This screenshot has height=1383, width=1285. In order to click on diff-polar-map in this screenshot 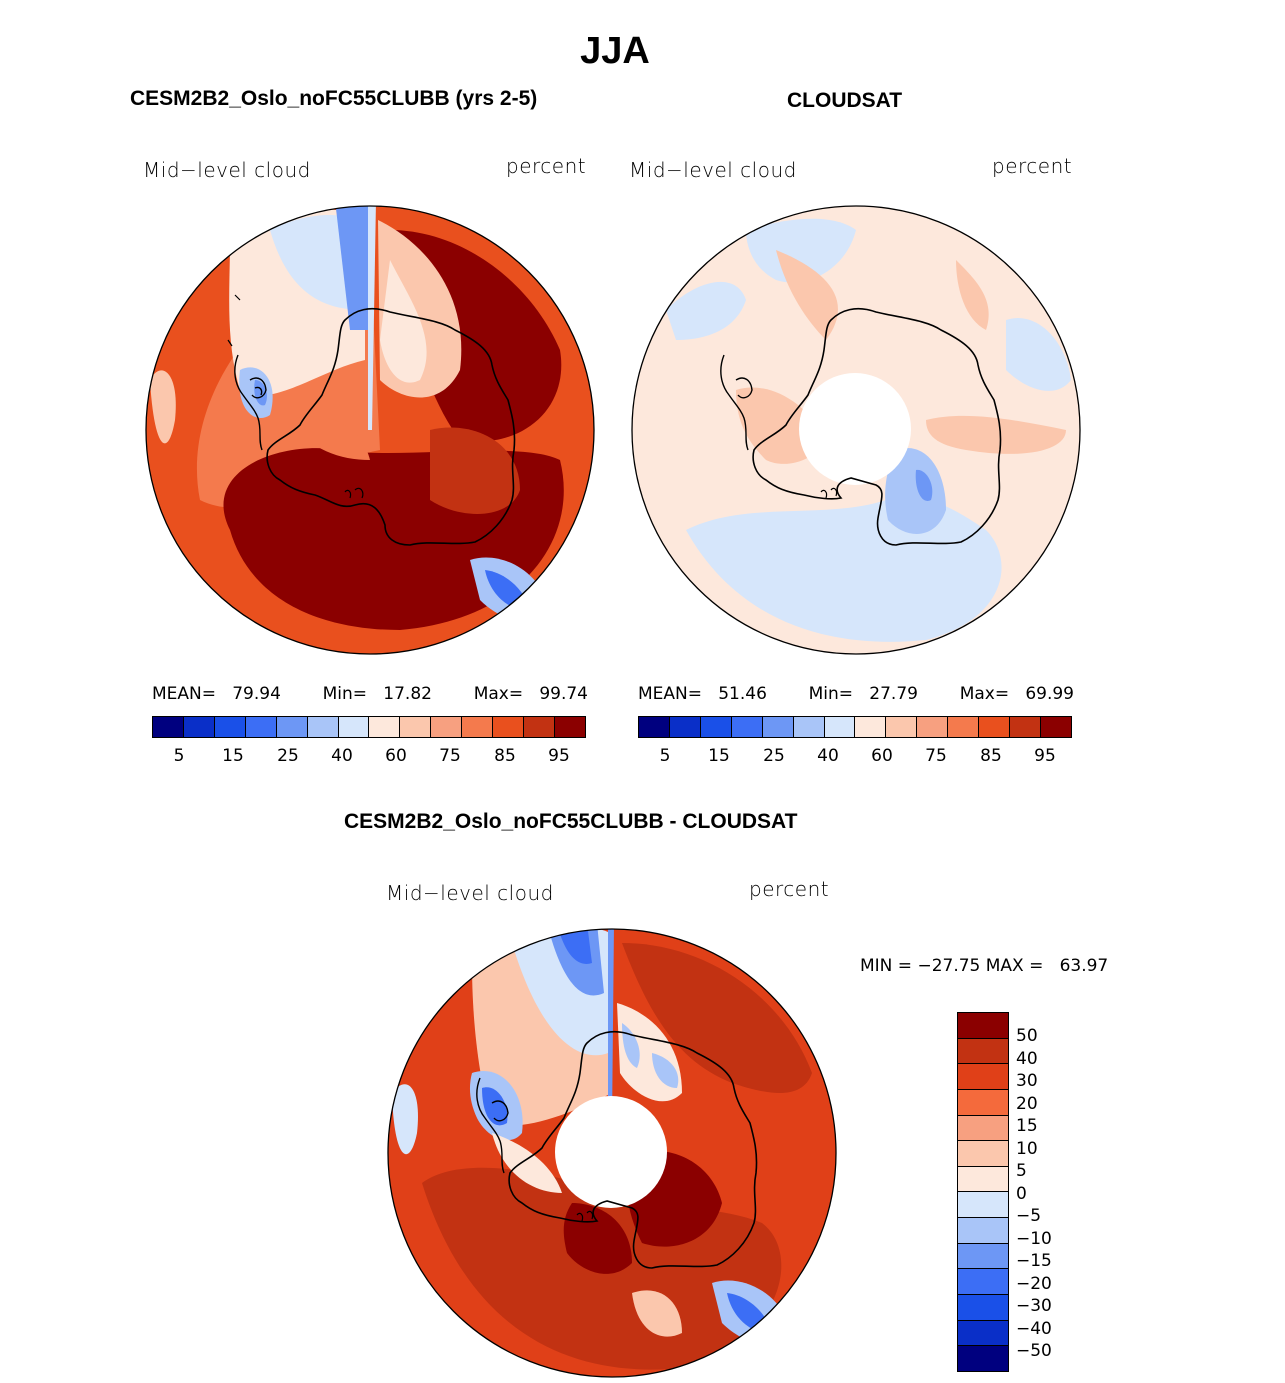, I will do `click(612, 1153)`.